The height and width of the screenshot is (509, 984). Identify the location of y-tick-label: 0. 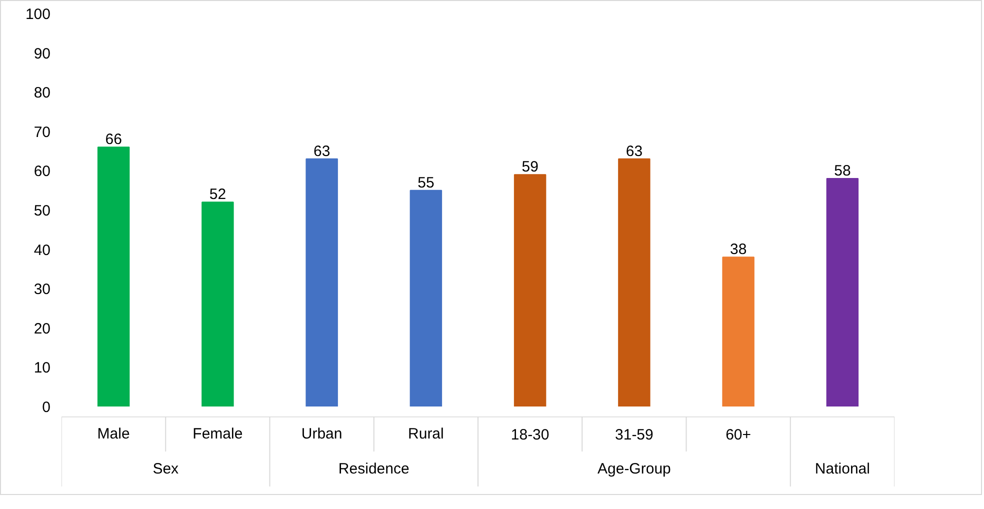
(46, 407).